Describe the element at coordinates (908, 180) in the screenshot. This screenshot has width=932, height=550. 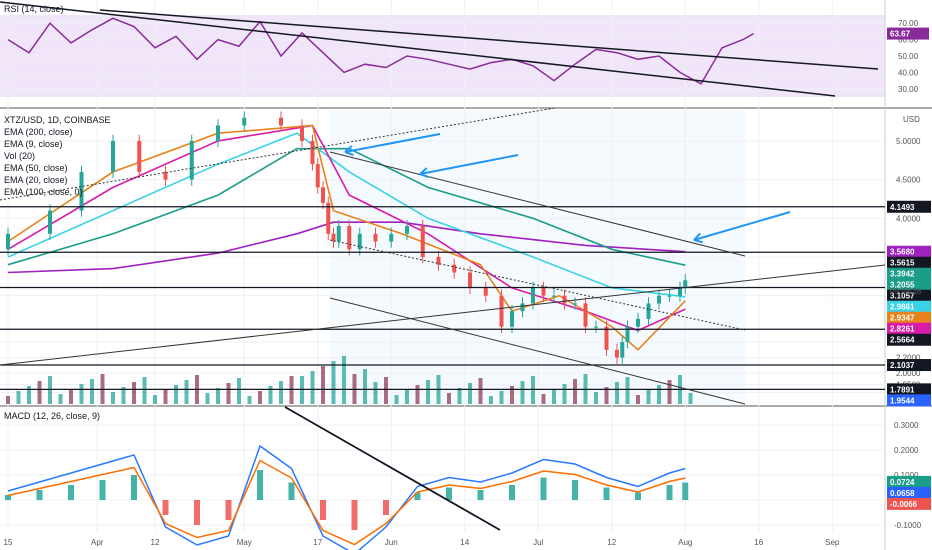
I see `price-tick-label: 4.5000` at that location.